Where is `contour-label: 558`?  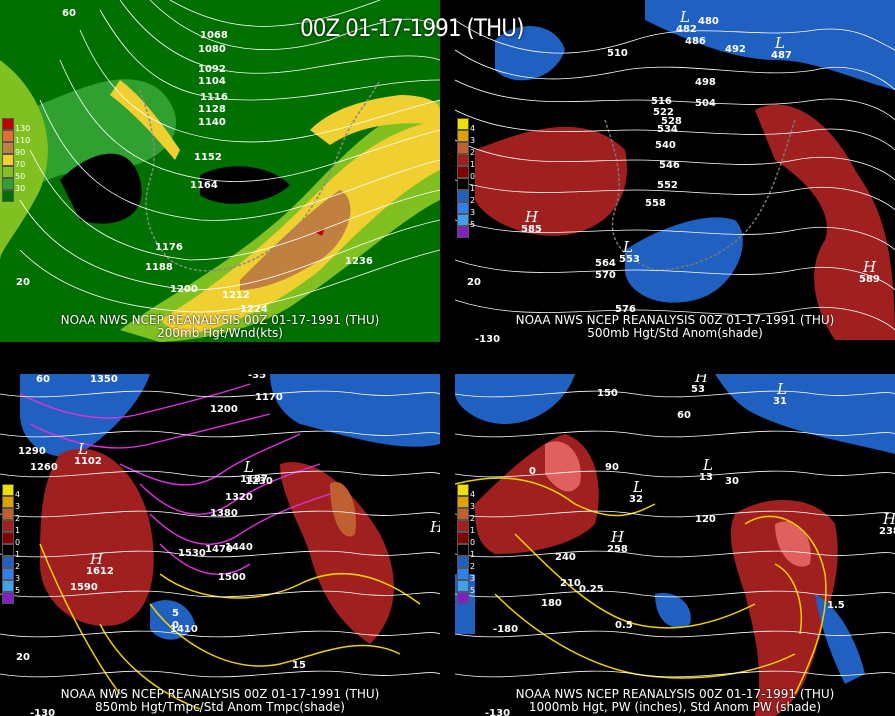 contour-label: 558 is located at coordinates (655, 203).